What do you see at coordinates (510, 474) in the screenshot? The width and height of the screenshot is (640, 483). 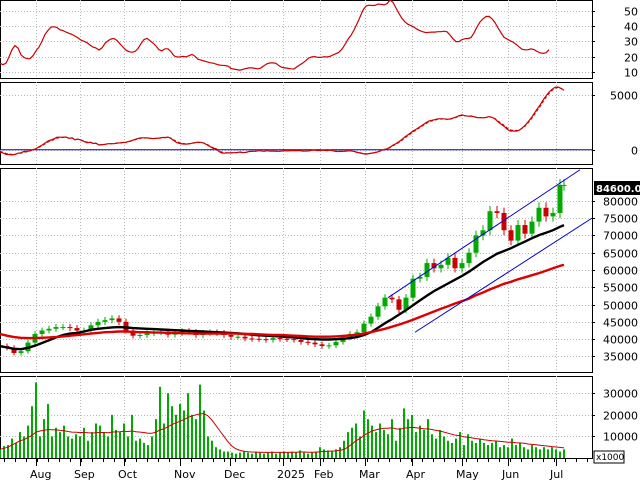 I see `x-axis-label: Jun` at bounding box center [510, 474].